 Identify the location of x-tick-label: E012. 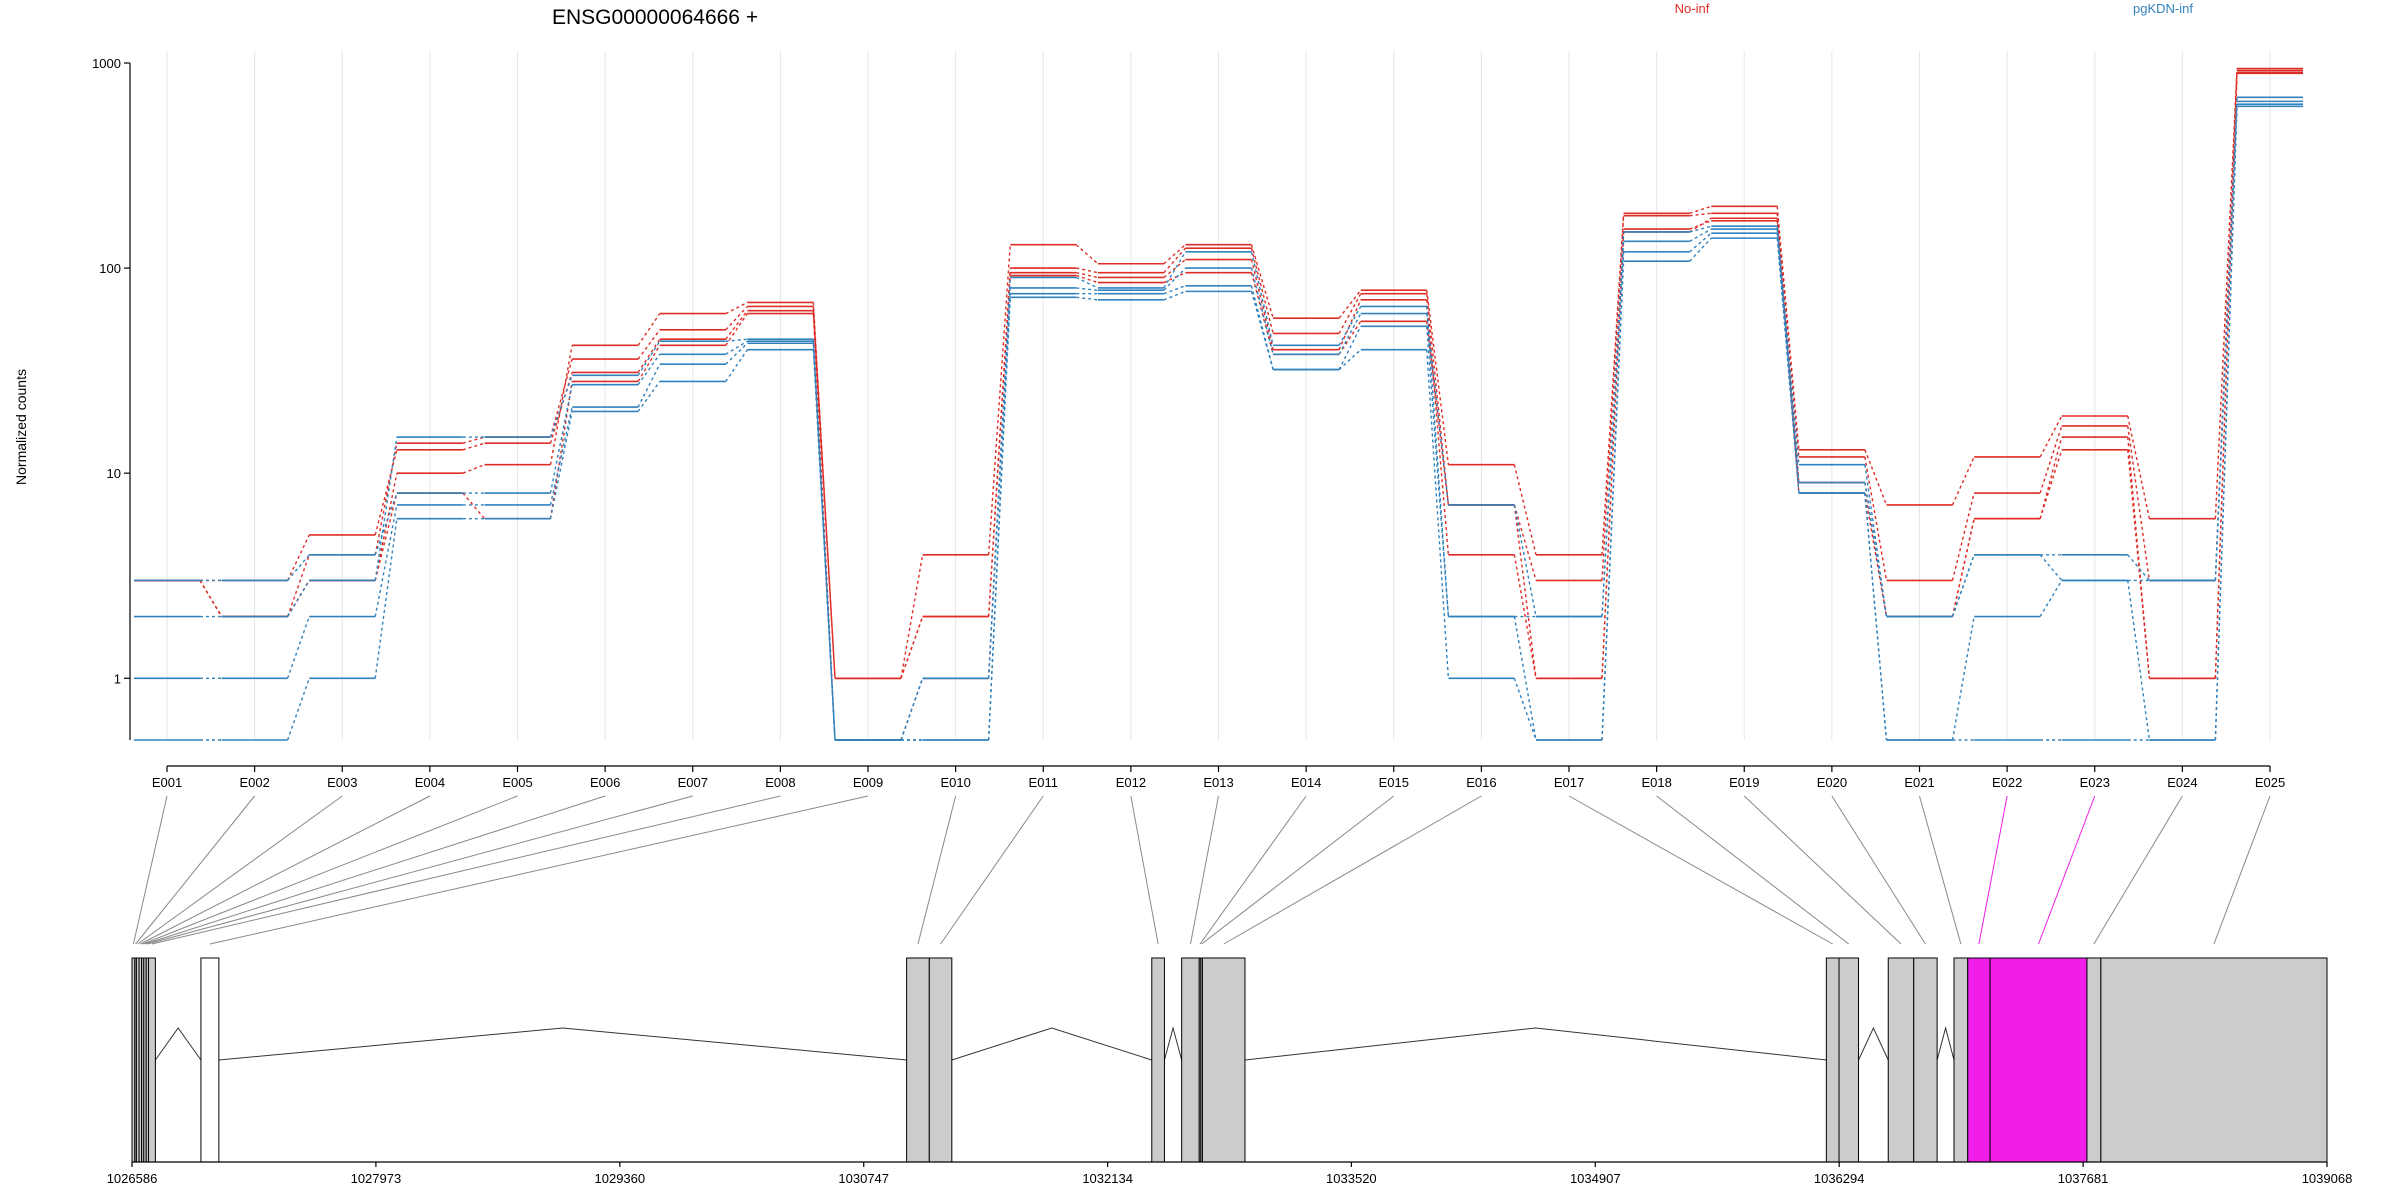
(1131, 782).